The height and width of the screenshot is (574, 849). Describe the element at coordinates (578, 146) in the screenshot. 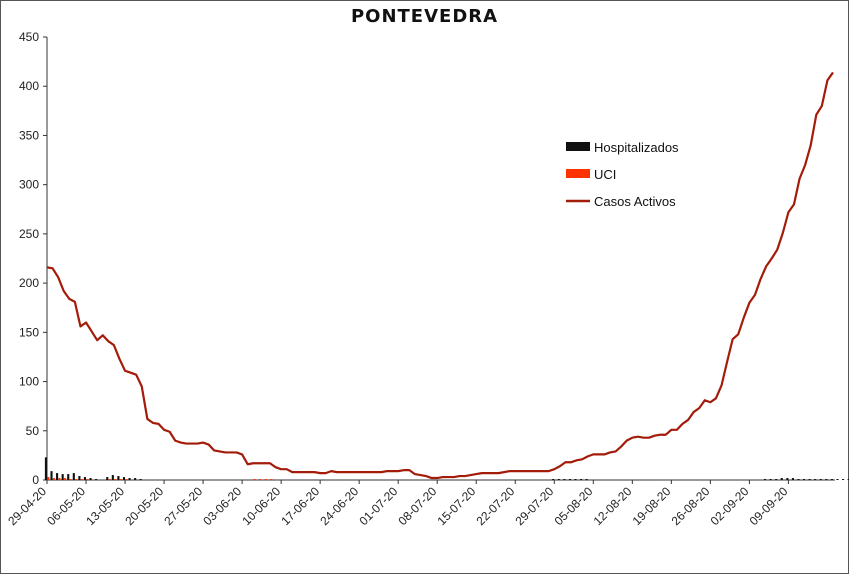

I see `legend-swatch-hospitalizados` at that location.